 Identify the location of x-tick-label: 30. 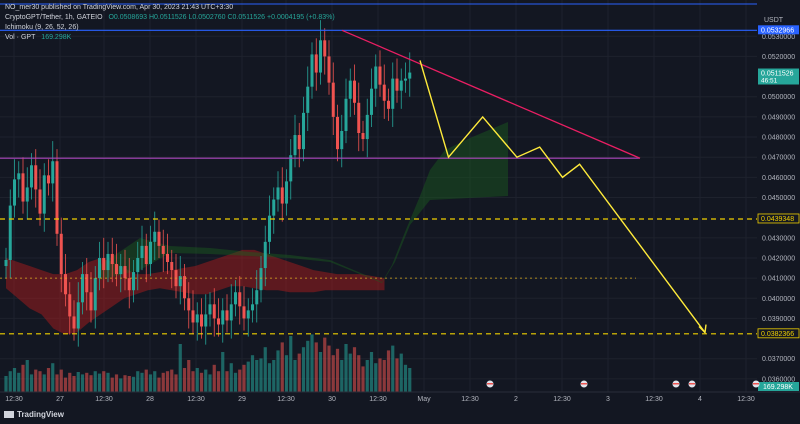
(332, 399).